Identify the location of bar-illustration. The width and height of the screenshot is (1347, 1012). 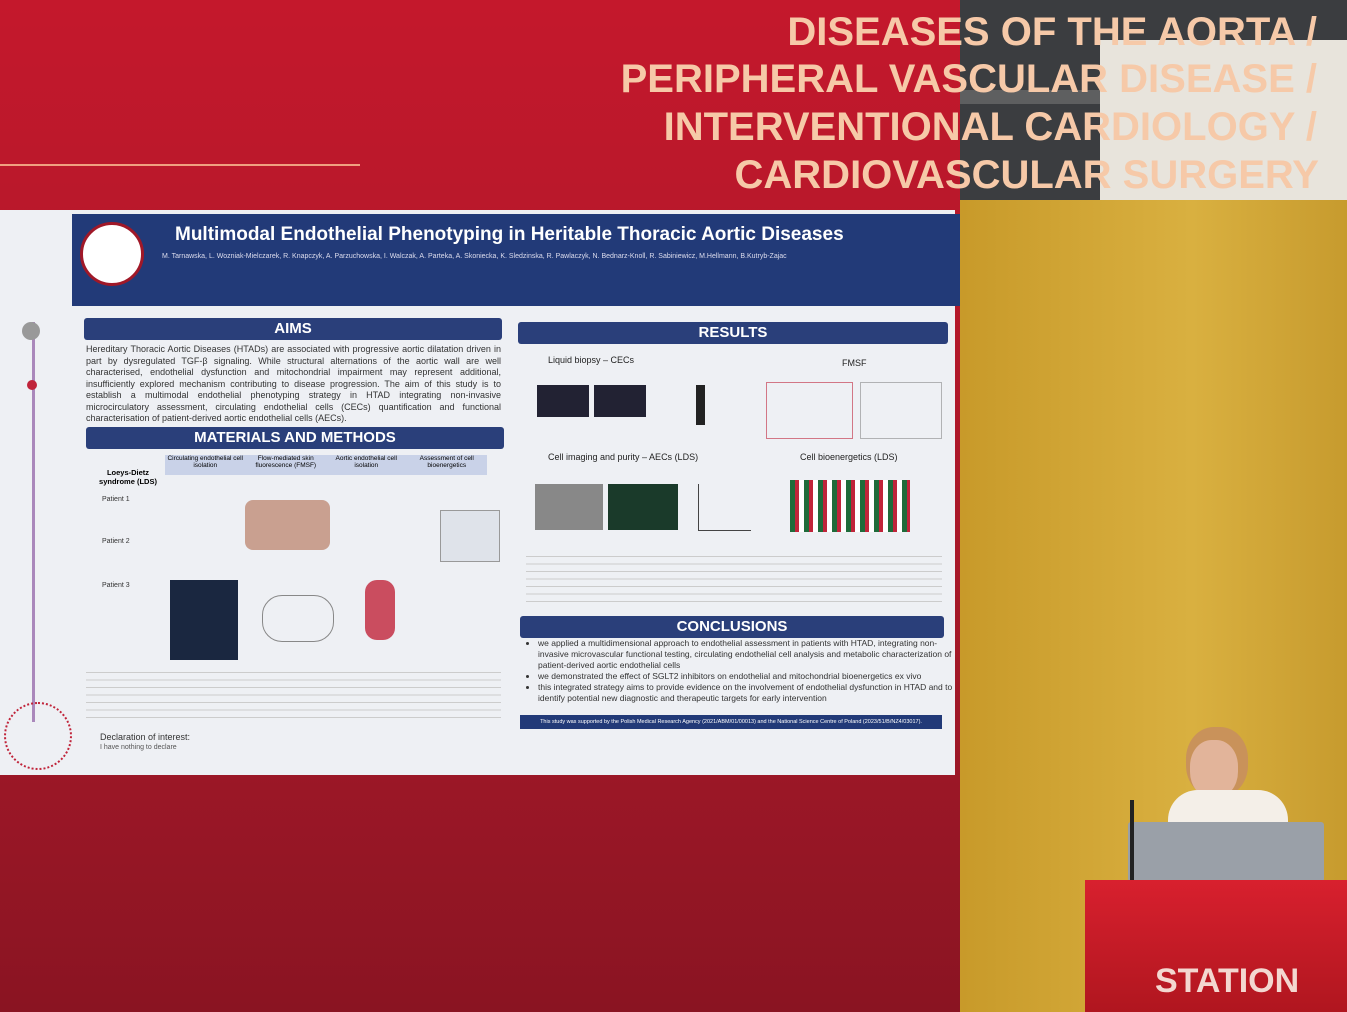
(700, 405).